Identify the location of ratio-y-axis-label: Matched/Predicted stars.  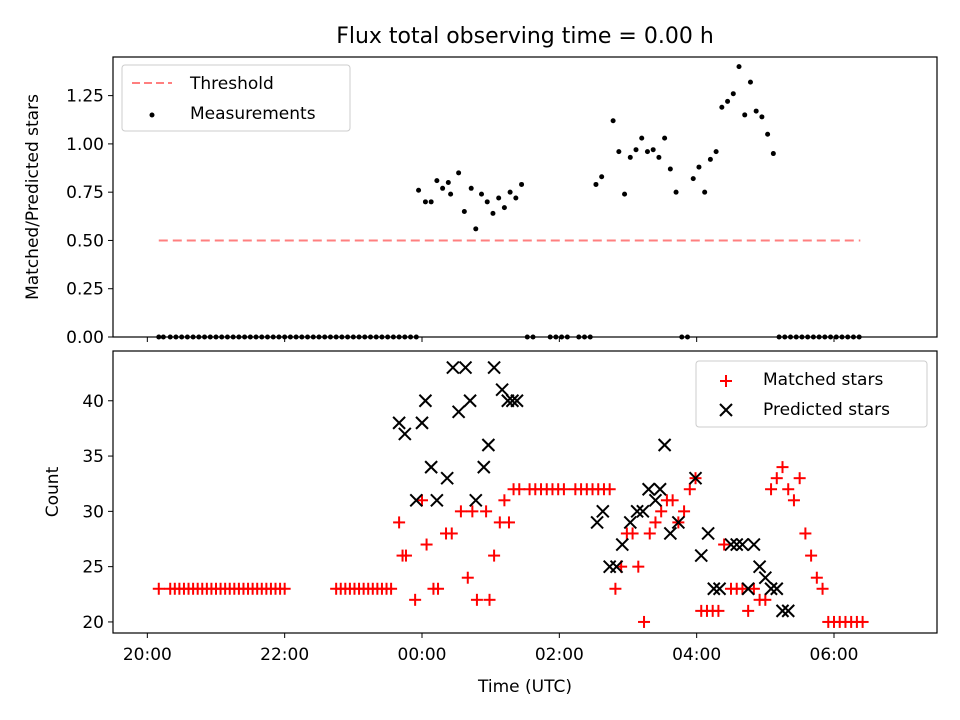
(33, 197).